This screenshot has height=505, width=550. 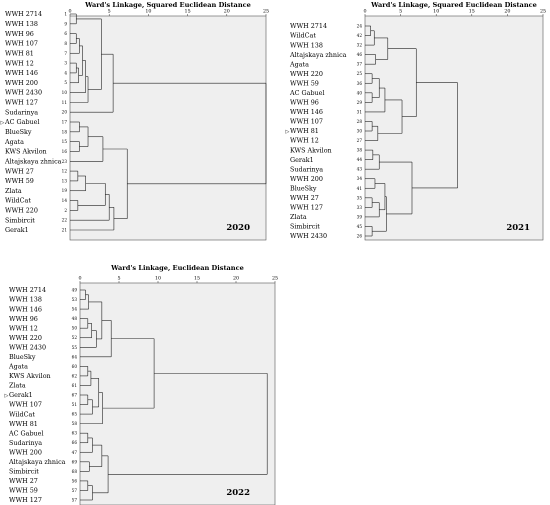 I want to click on leaf-index: 54, so click(x=75, y=309).